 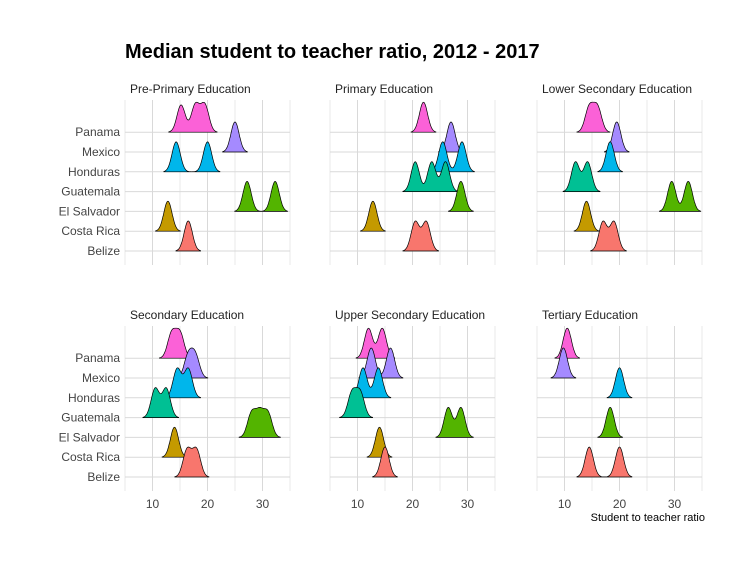 What do you see at coordinates (384, 89) in the screenshot?
I see `panel-title: Primary Education` at bounding box center [384, 89].